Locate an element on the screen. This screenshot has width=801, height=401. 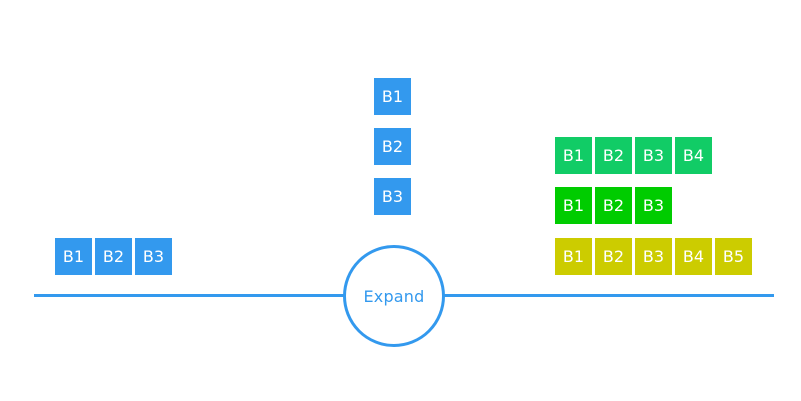
box-right-3-b5: B5 is located at coordinates (733, 256).